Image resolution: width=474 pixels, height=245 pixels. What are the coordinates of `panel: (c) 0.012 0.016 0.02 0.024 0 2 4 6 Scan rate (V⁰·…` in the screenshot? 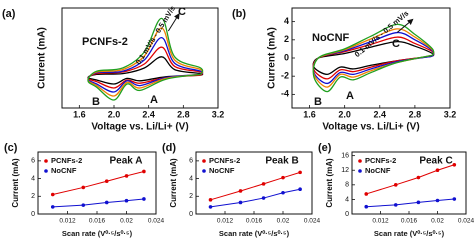 It's located at (84, 190).